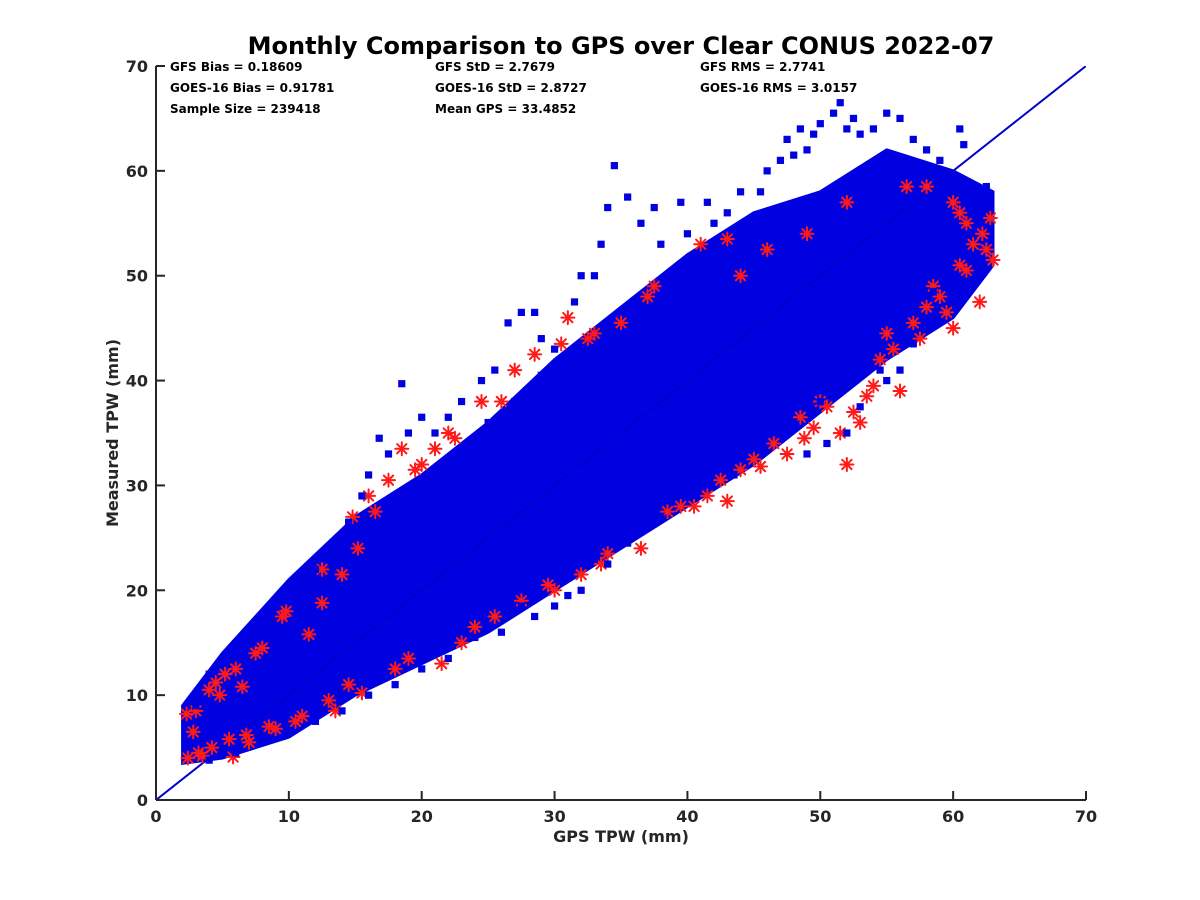 This screenshot has height=900, width=1200. Describe the element at coordinates (621, 836) in the screenshot. I see `x-axis-label: GPS TPW (mm)` at that location.